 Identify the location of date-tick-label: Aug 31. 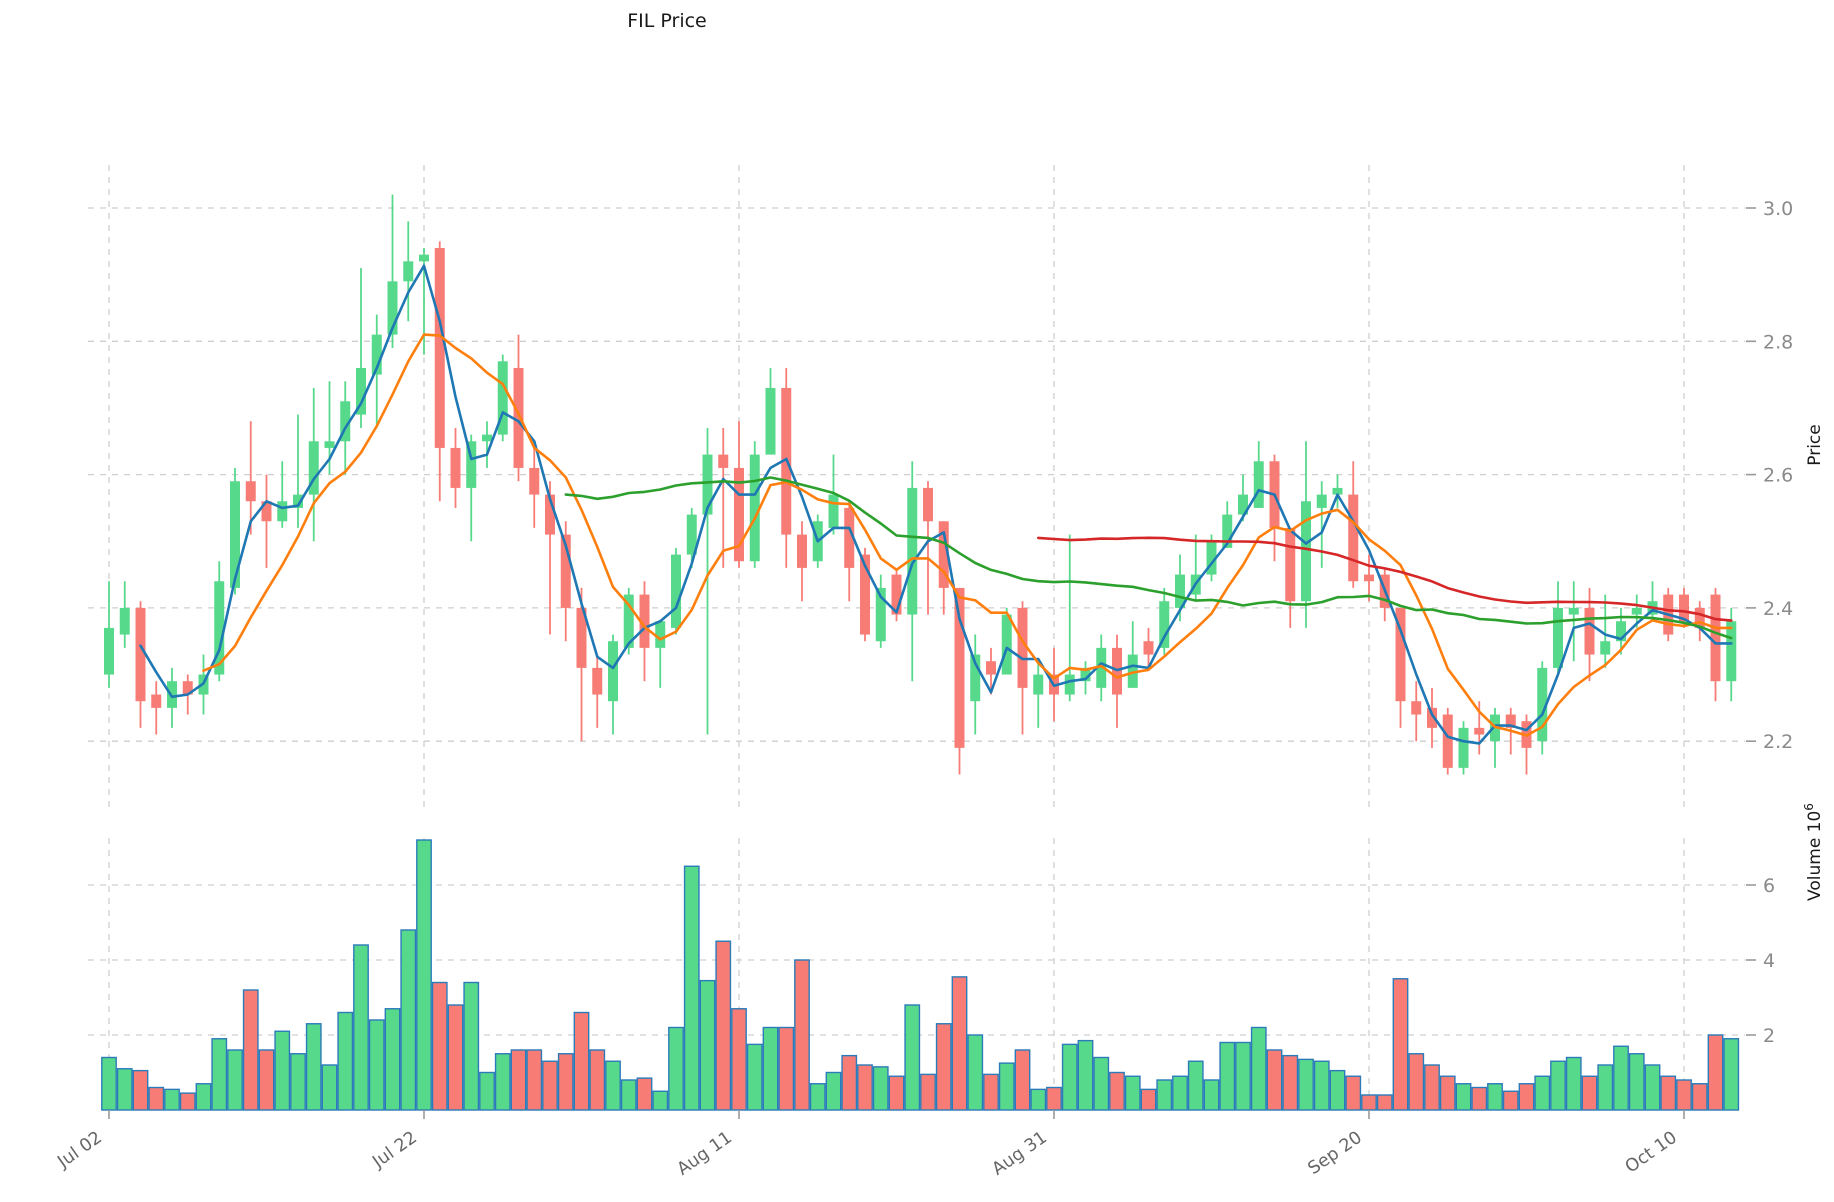
(1020, 1154).